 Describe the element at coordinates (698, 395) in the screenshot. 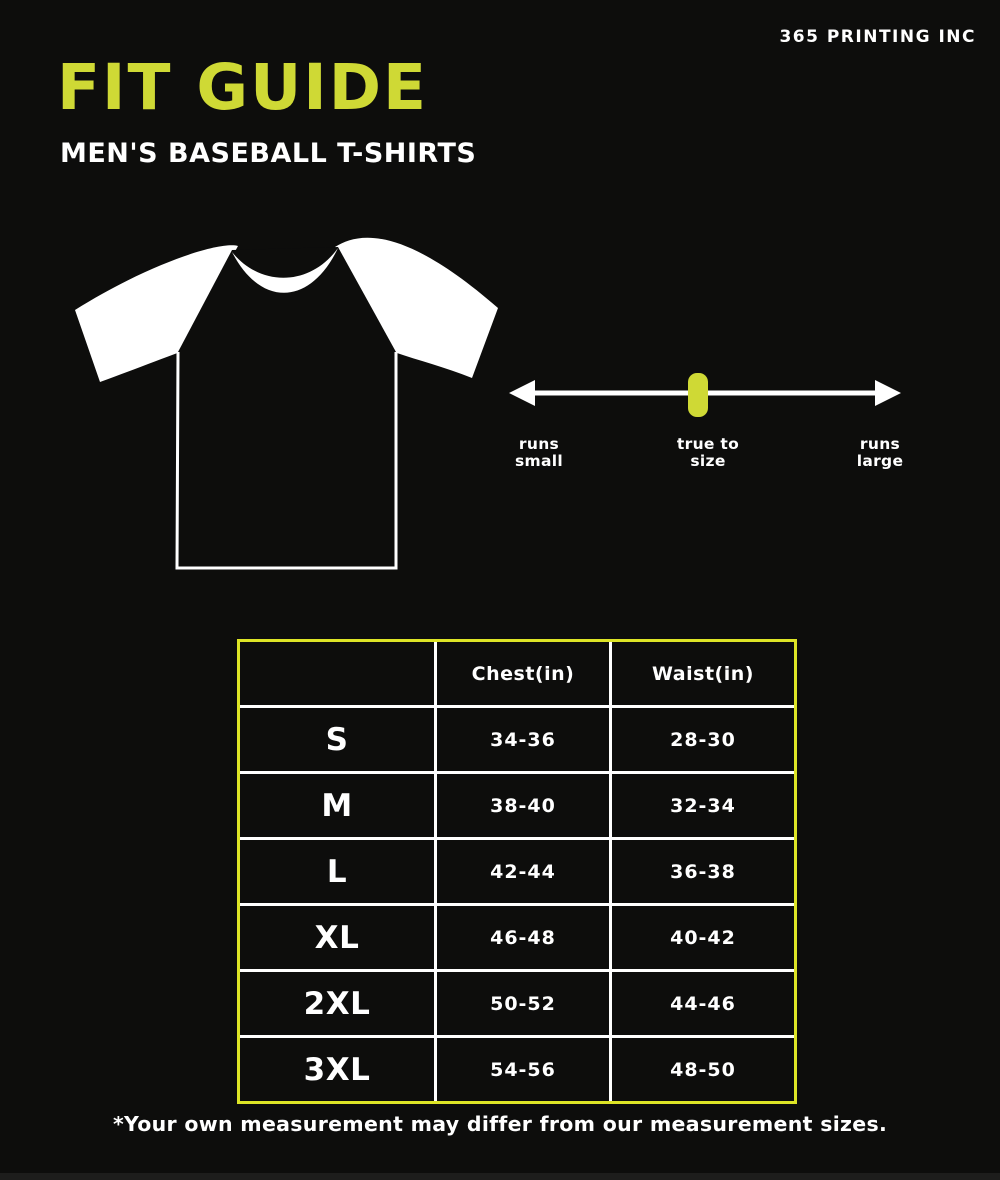

I see `fit-position-marker` at that location.